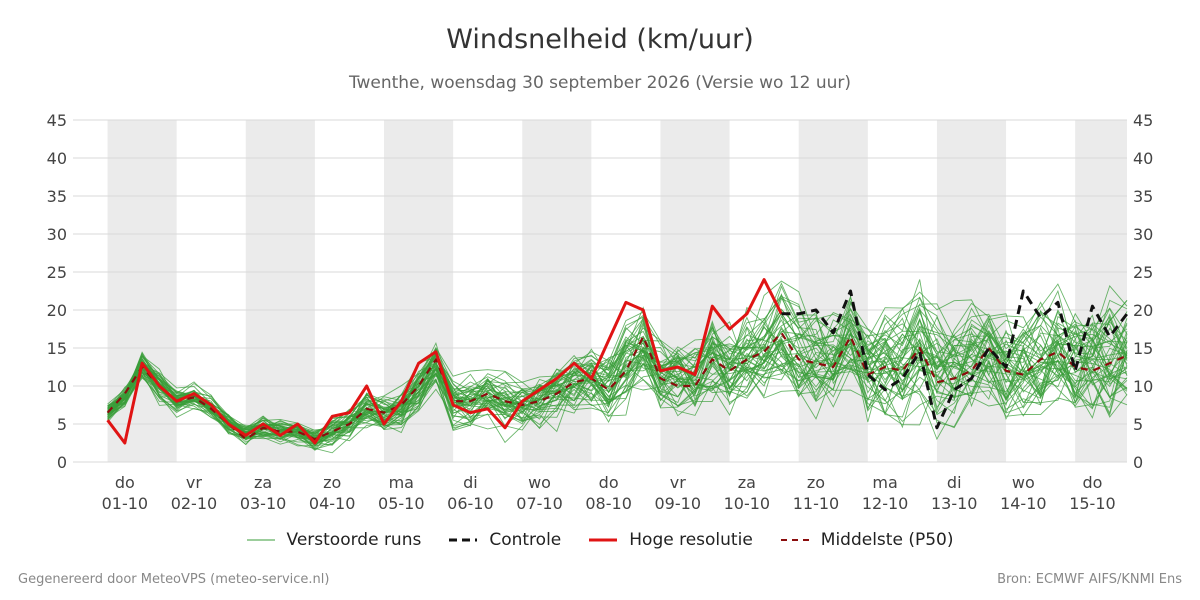  Describe the element at coordinates (608, 503) in the screenshot. I see `x-tick-date: 08-10` at that location.